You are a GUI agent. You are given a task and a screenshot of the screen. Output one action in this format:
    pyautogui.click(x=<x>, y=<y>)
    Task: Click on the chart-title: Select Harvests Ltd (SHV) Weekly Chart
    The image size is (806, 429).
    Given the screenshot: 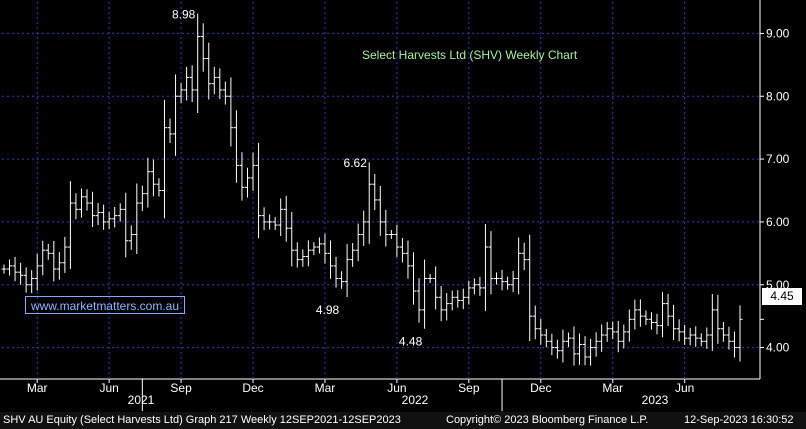 What is the action you would take?
    pyautogui.click(x=470, y=55)
    